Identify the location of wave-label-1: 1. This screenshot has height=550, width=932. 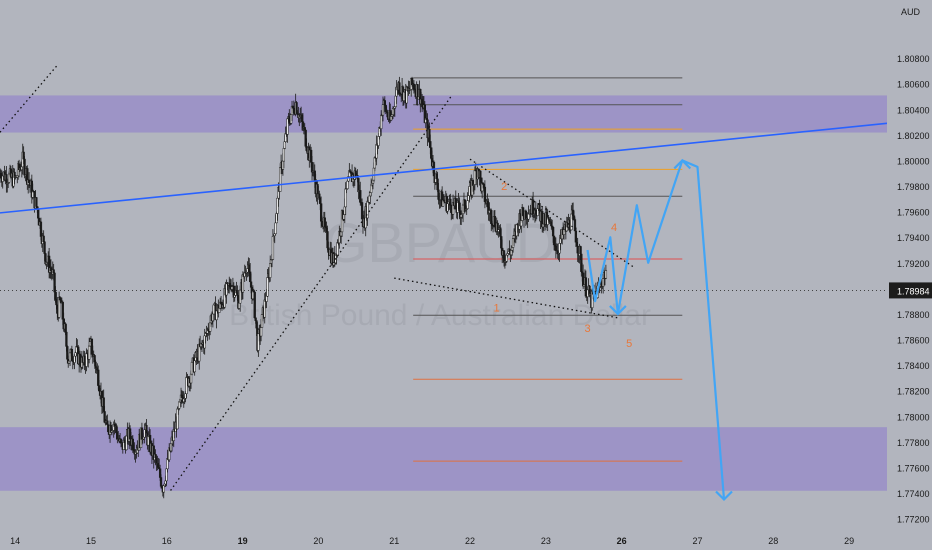
(497, 308).